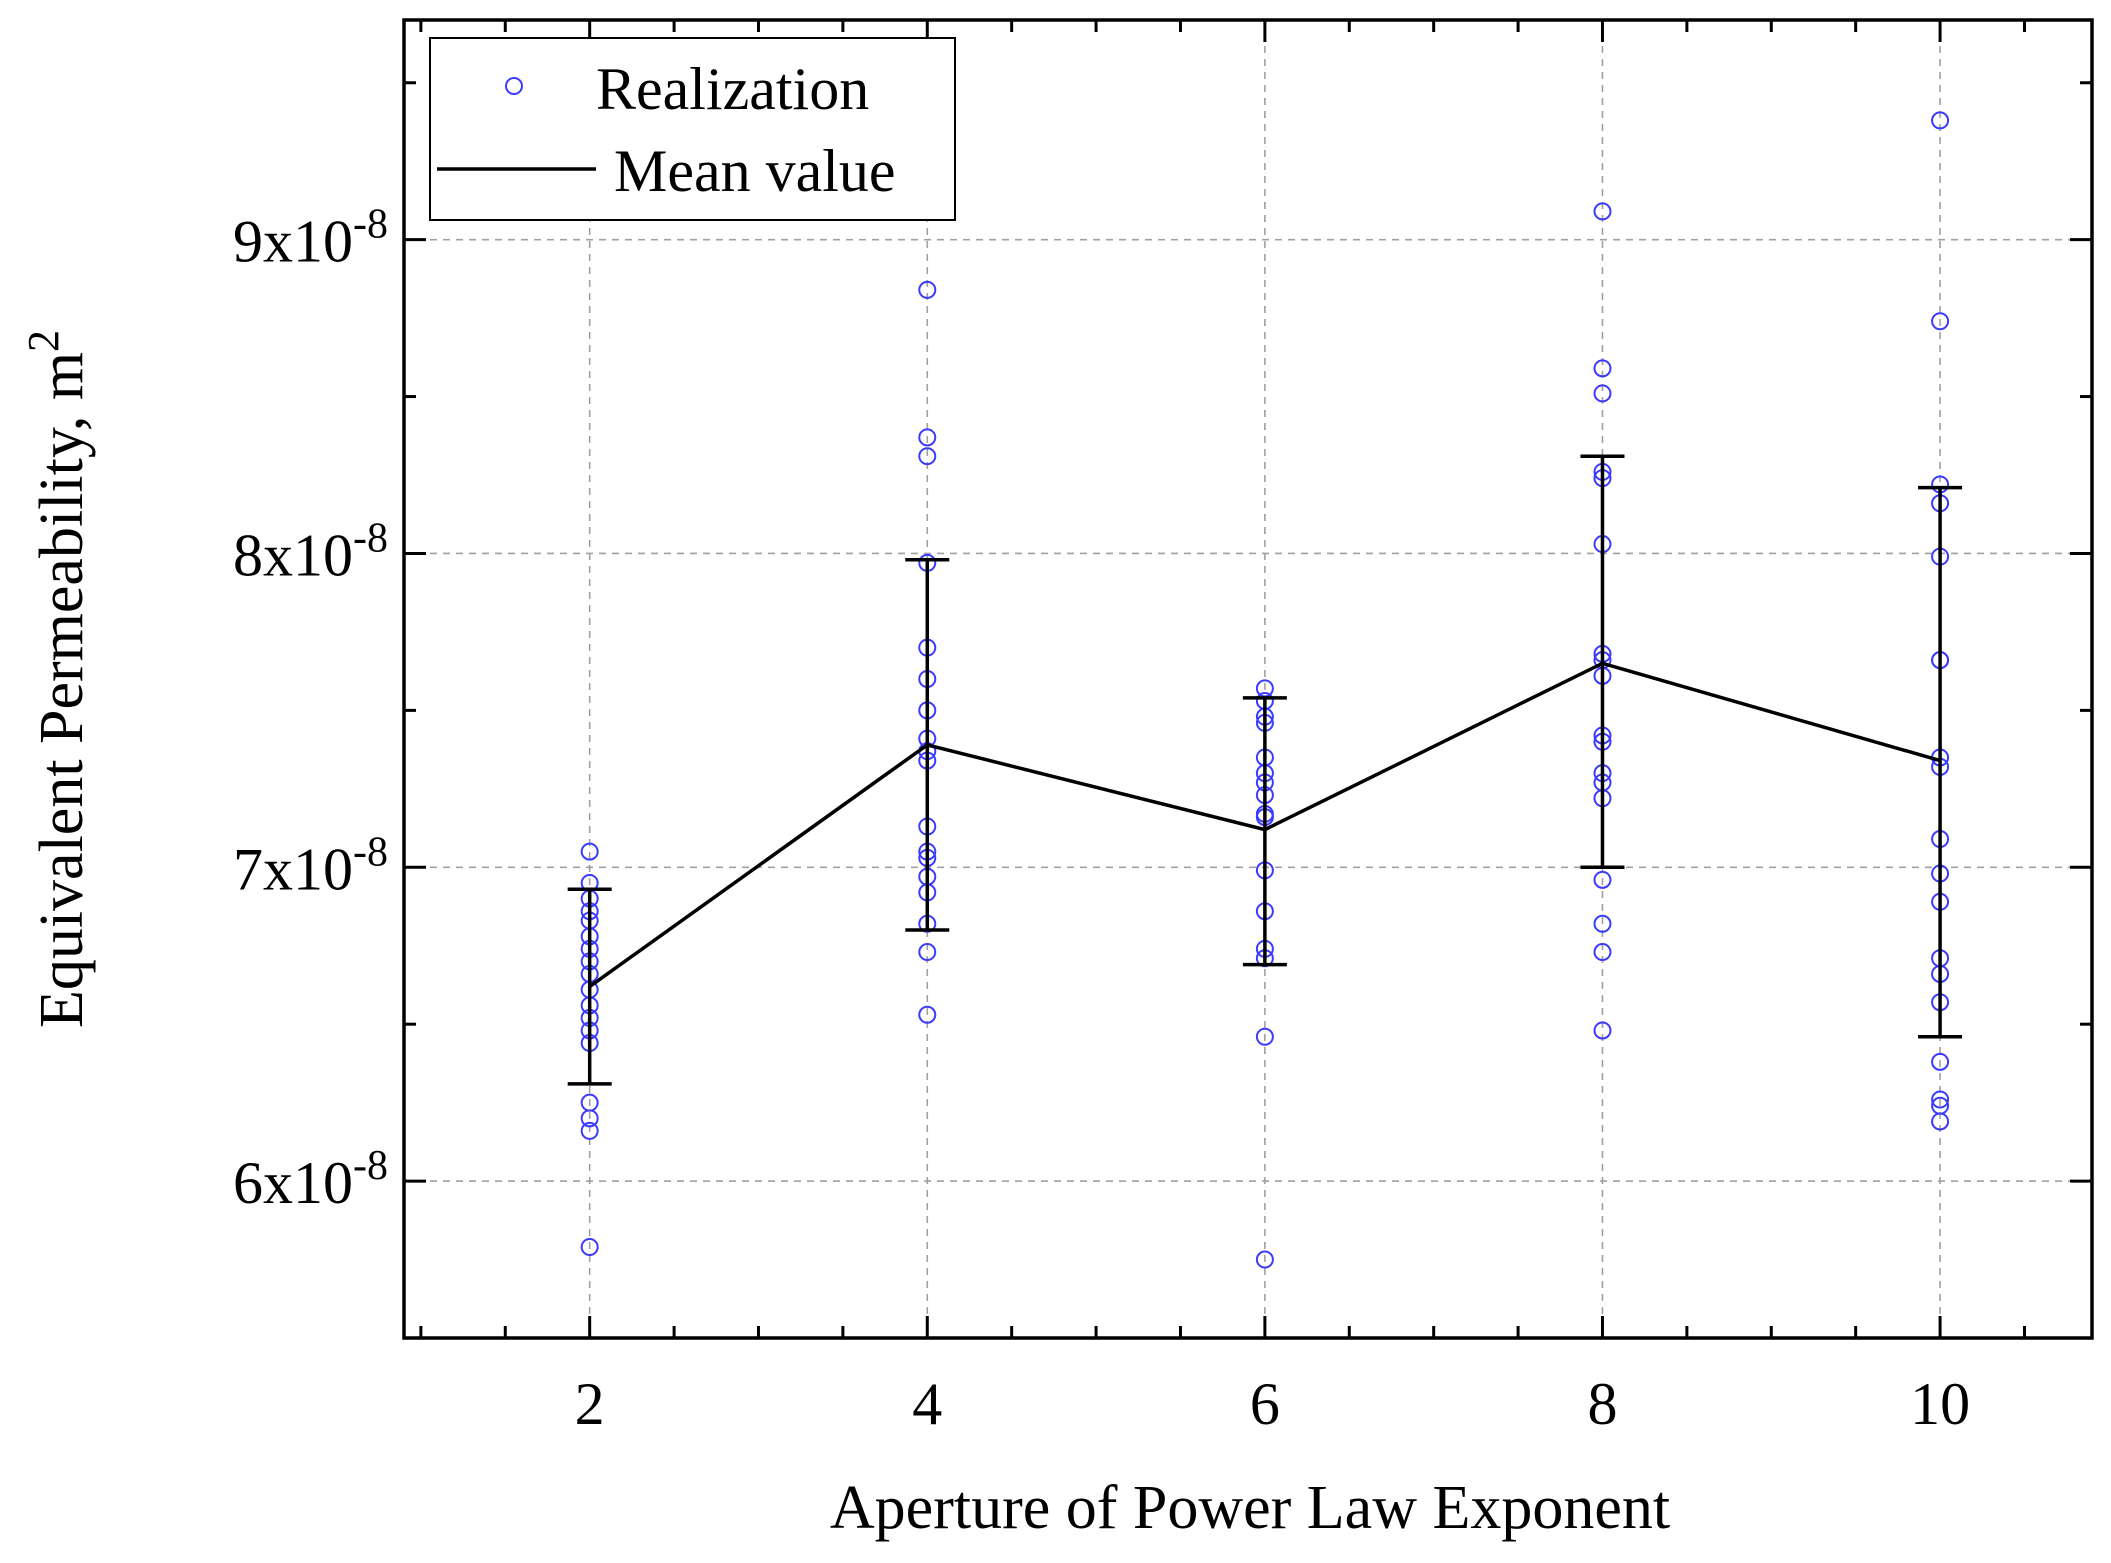  I want to click on x-tick-label: 10, so click(1940, 1404).